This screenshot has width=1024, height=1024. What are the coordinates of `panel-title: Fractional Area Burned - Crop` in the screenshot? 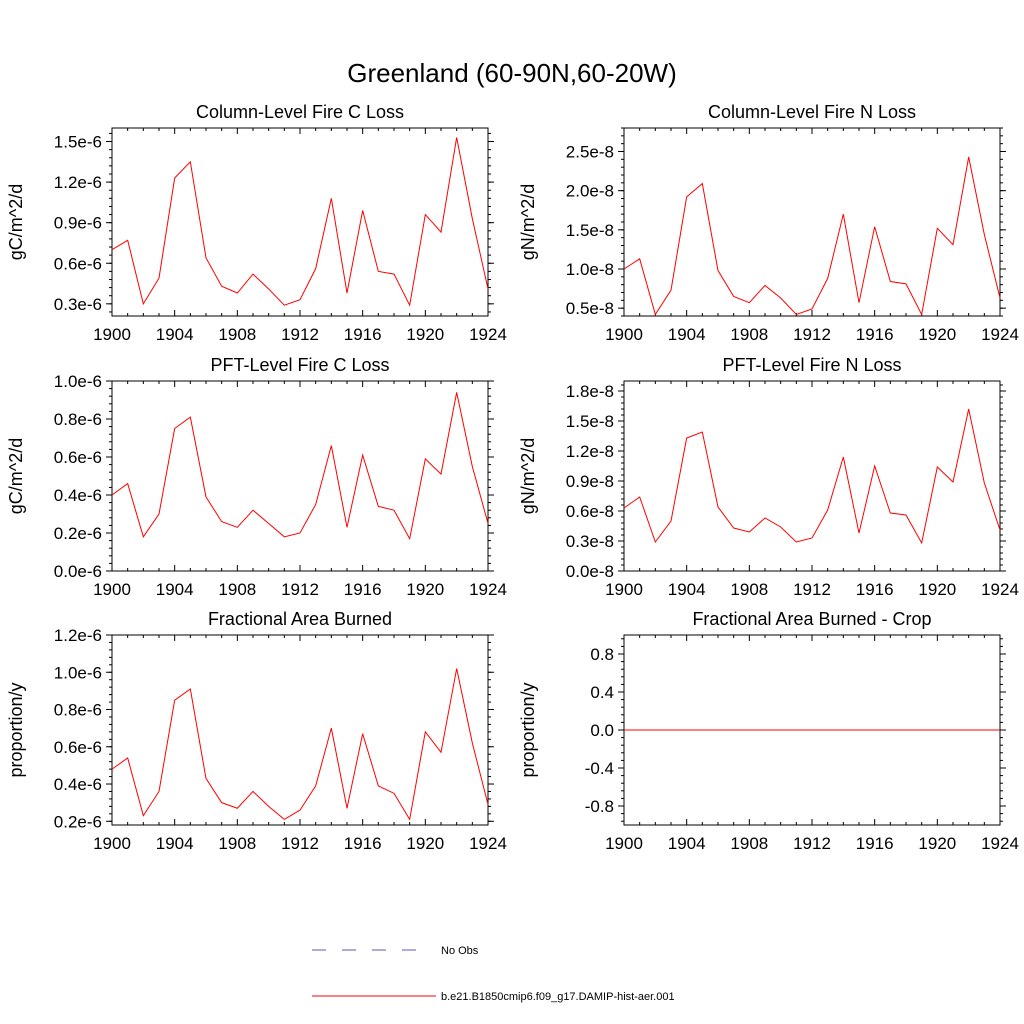 It's located at (811, 619).